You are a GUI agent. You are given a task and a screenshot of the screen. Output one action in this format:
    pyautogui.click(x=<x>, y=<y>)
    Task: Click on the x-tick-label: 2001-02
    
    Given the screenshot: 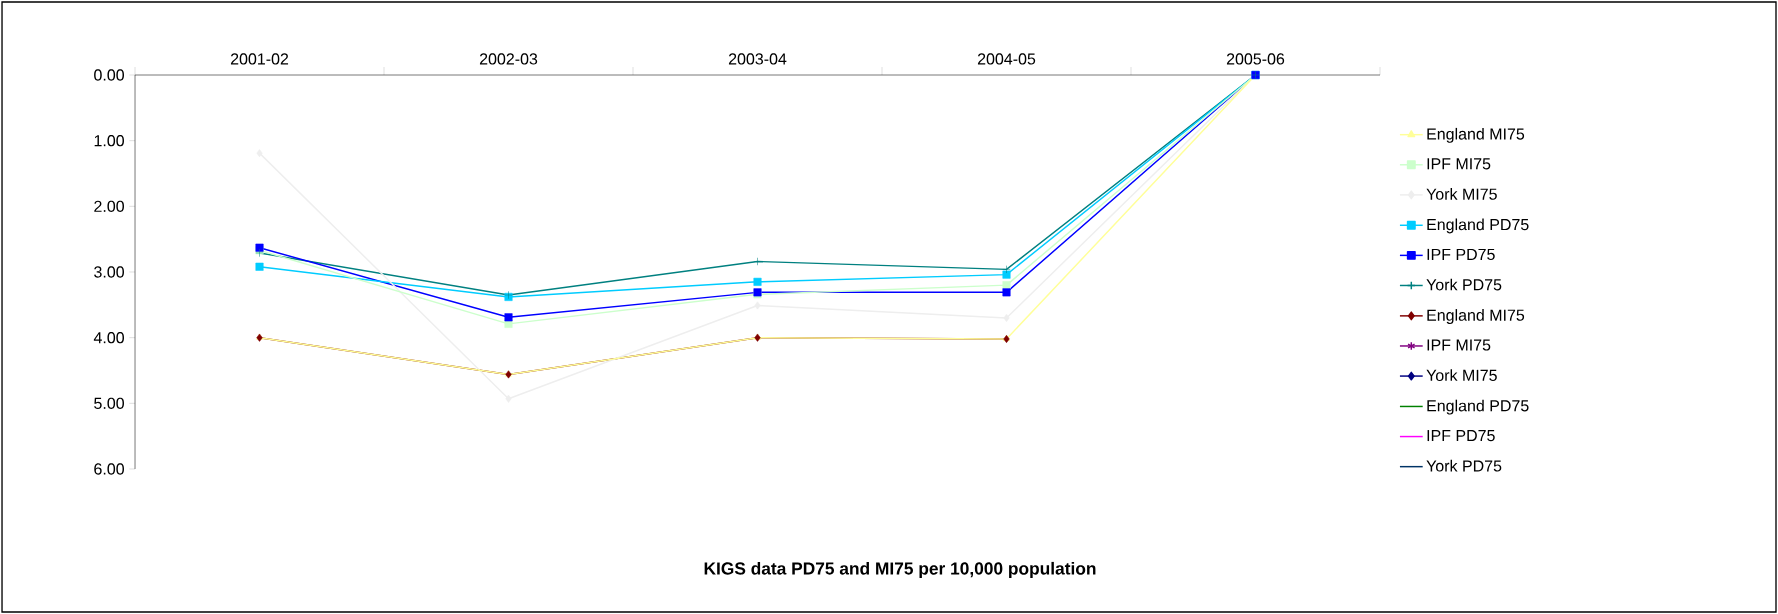 What is the action you would take?
    pyautogui.click(x=259, y=59)
    